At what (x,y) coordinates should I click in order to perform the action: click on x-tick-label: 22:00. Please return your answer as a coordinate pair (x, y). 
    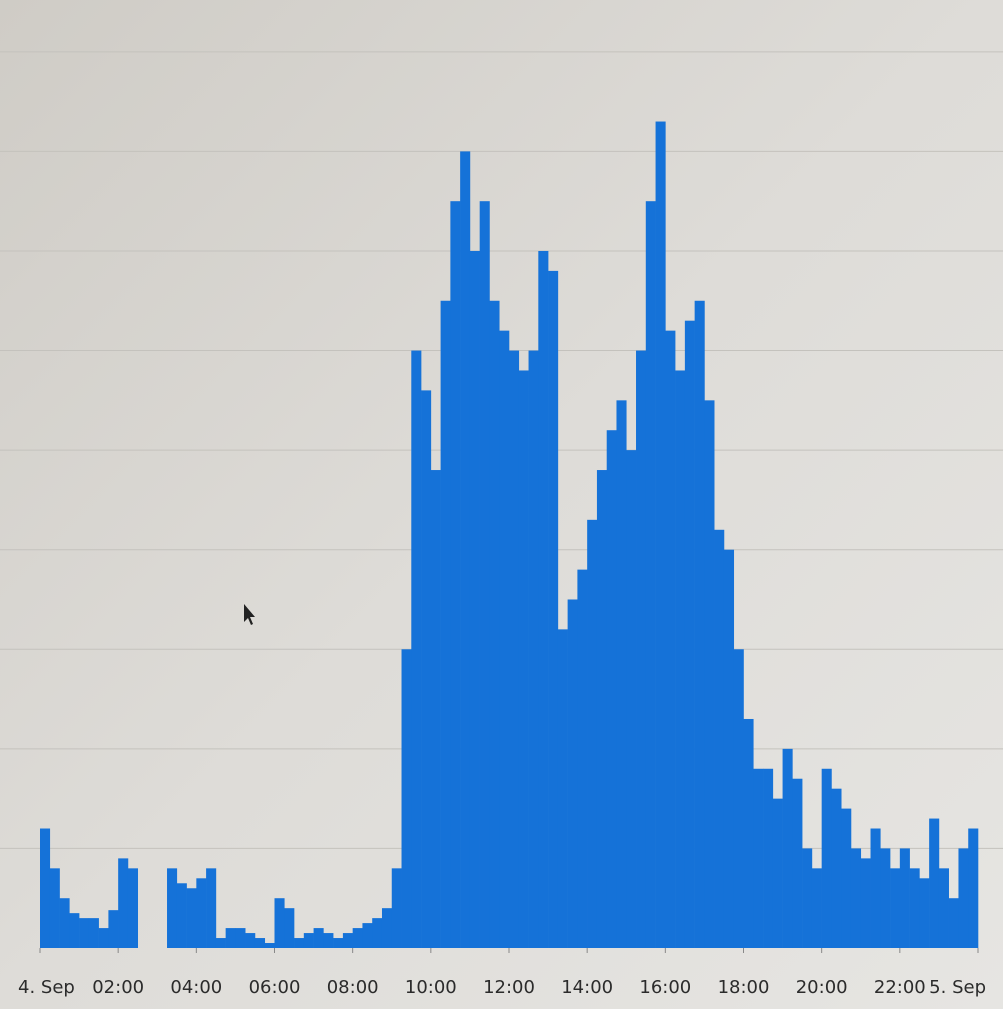
    Looking at the image, I should click on (900, 987).